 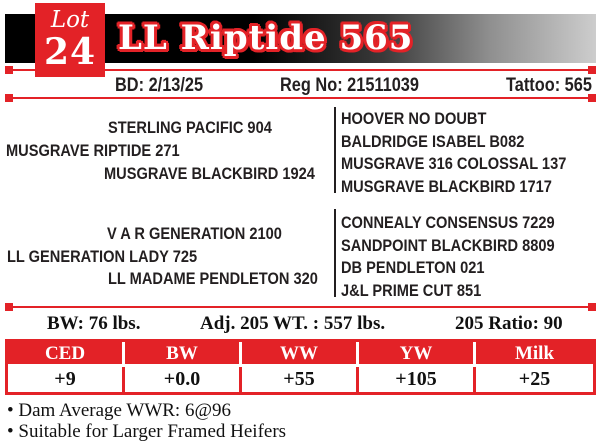 I want to click on adjusted-205-weight: Adj. 205 WT. : 557 lbs., so click(x=293, y=323).